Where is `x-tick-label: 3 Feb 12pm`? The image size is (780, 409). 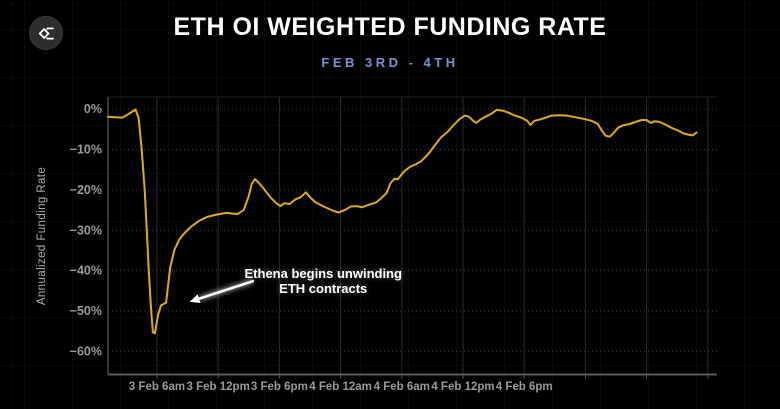
x-tick-label: 3 Feb 12pm is located at coordinates (218, 387).